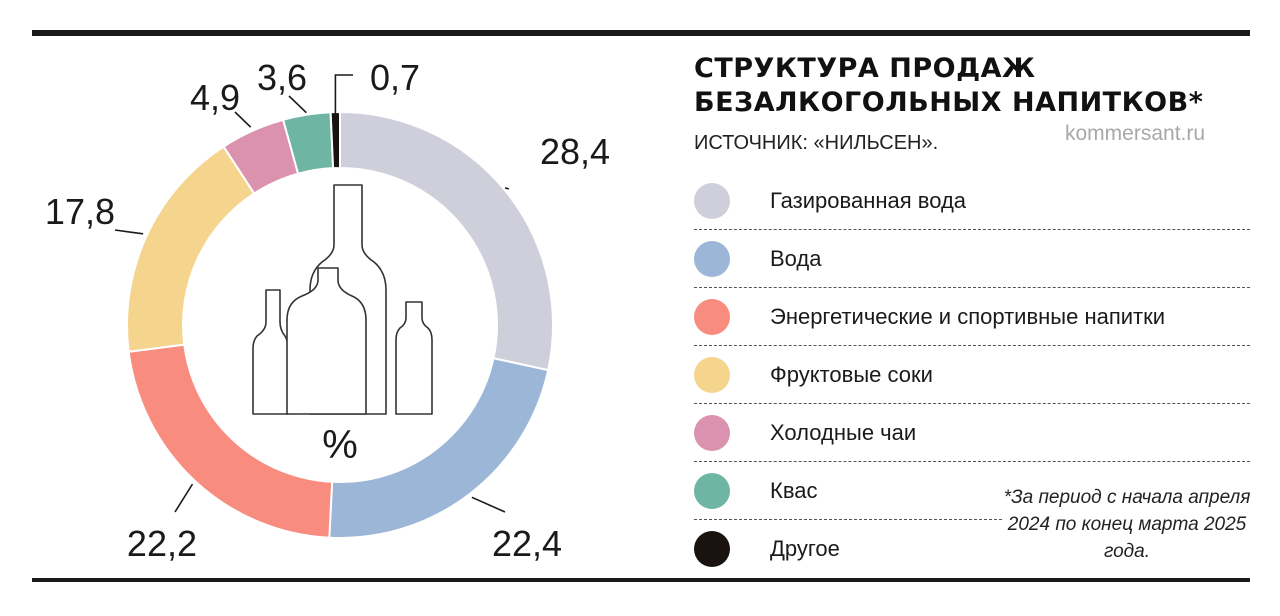 The height and width of the screenshot is (616, 1280). I want to click on value-label-4: 17,8, so click(80, 211).